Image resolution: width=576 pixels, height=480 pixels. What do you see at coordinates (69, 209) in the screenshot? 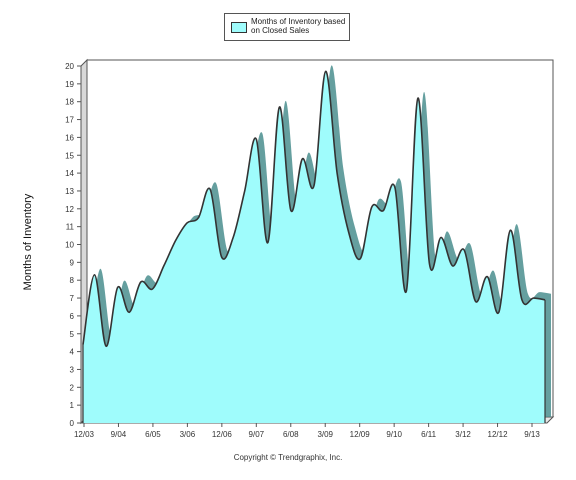
I see `y-tick-label: 12` at bounding box center [69, 209].